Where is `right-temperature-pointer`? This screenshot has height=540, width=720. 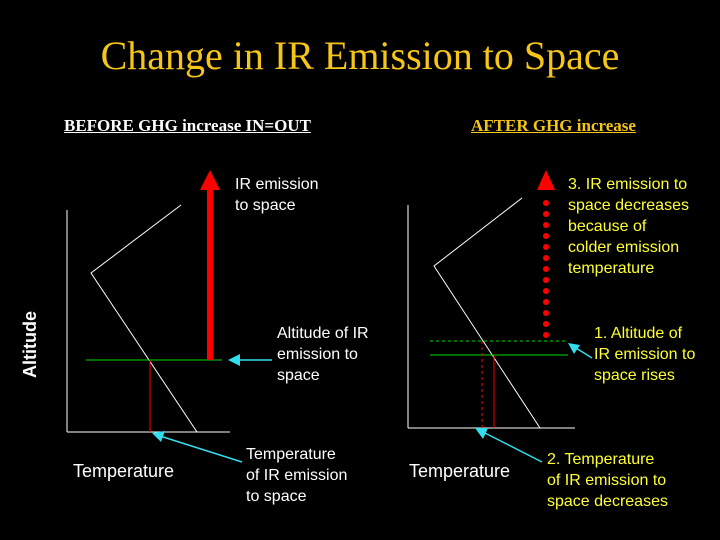
right-temperature-pointer is located at coordinates (512, 447).